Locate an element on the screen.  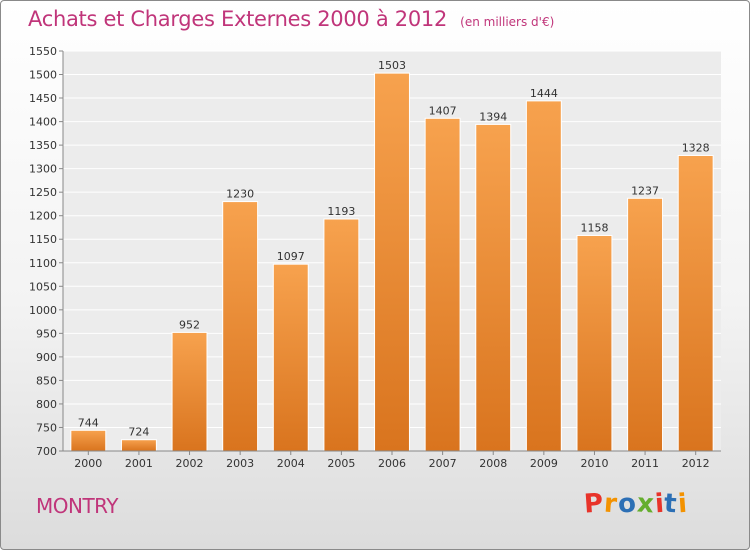
chart-title: Achats et Charges Externes 2000 à 2012 is located at coordinates (238, 19).